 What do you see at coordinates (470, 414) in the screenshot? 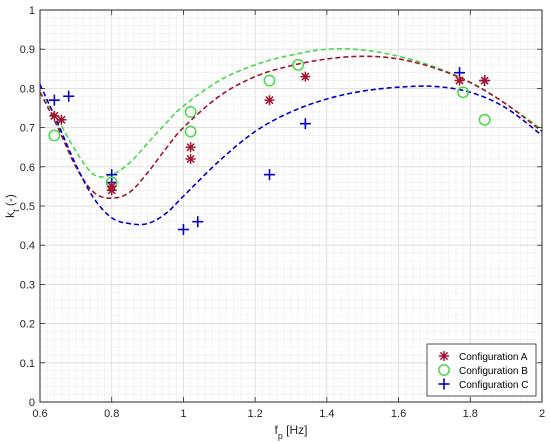
I see `x-tick-label: 1.8` at bounding box center [470, 414].